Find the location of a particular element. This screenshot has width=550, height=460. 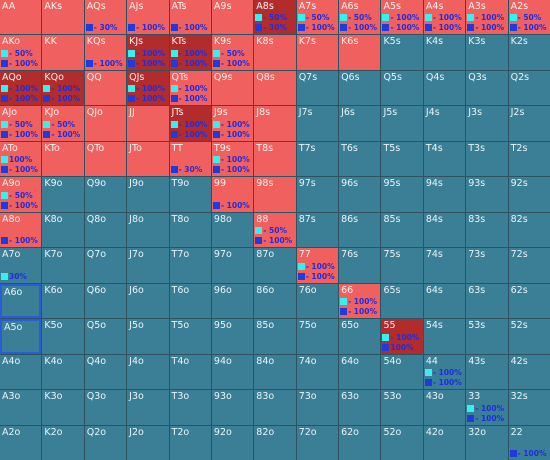

hand-cell-k5s: K5s is located at coordinates (402, 52).